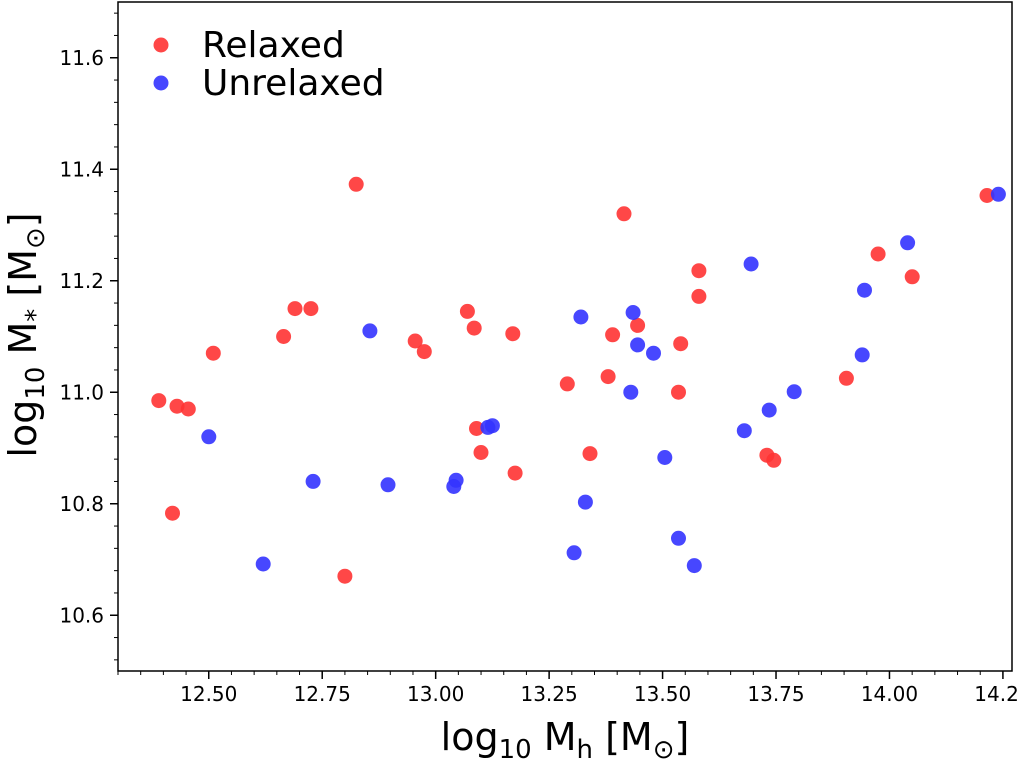 Image resolution: width=1020 pixels, height=769 pixels. Describe the element at coordinates (88, 336) in the screenshot. I see `y-axis: 10.6 10.8 11.0 11.2 11.4 11.6` at that location.